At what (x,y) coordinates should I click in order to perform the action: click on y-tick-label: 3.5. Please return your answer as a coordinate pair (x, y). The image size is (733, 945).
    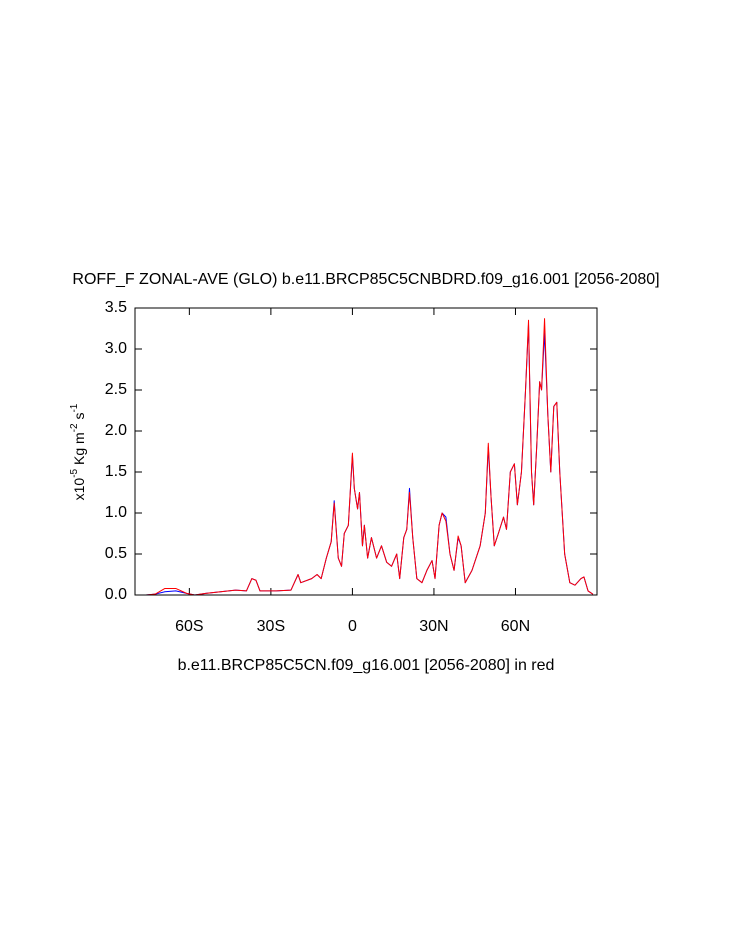
    Looking at the image, I should click on (116, 307).